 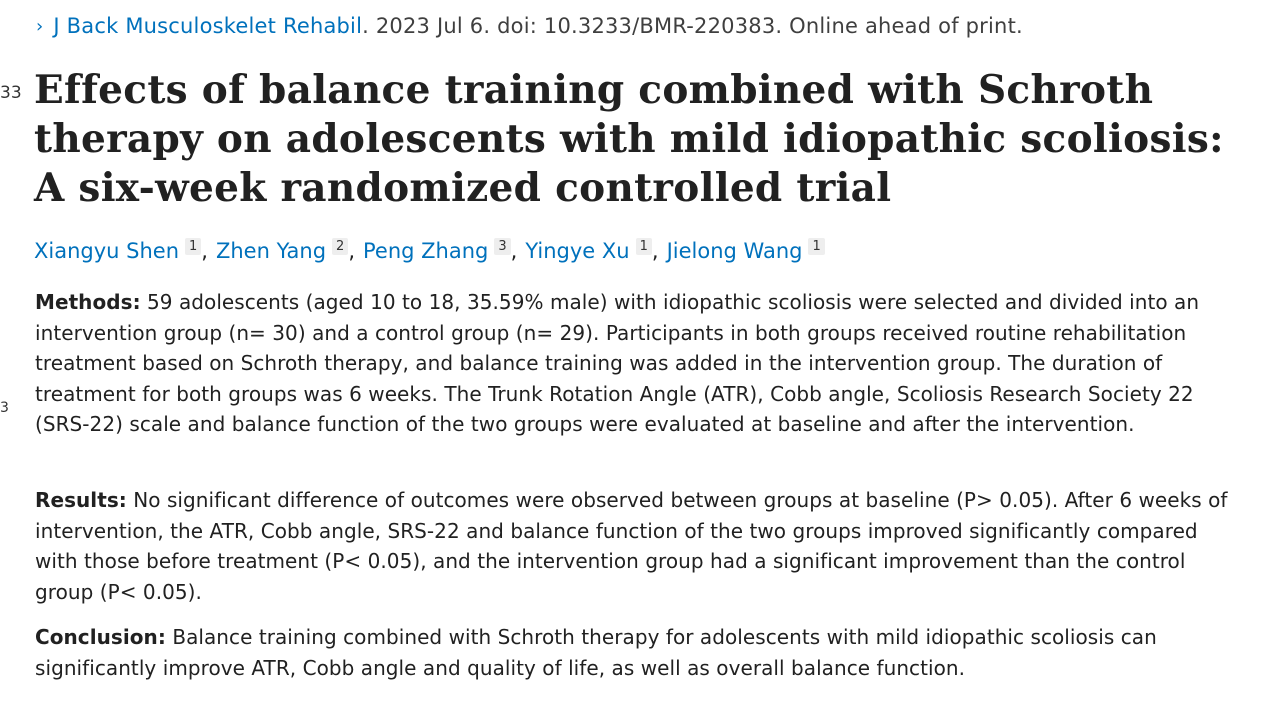 I want to click on author-item: Xiangyu Shen 1, so click(x=118, y=250).